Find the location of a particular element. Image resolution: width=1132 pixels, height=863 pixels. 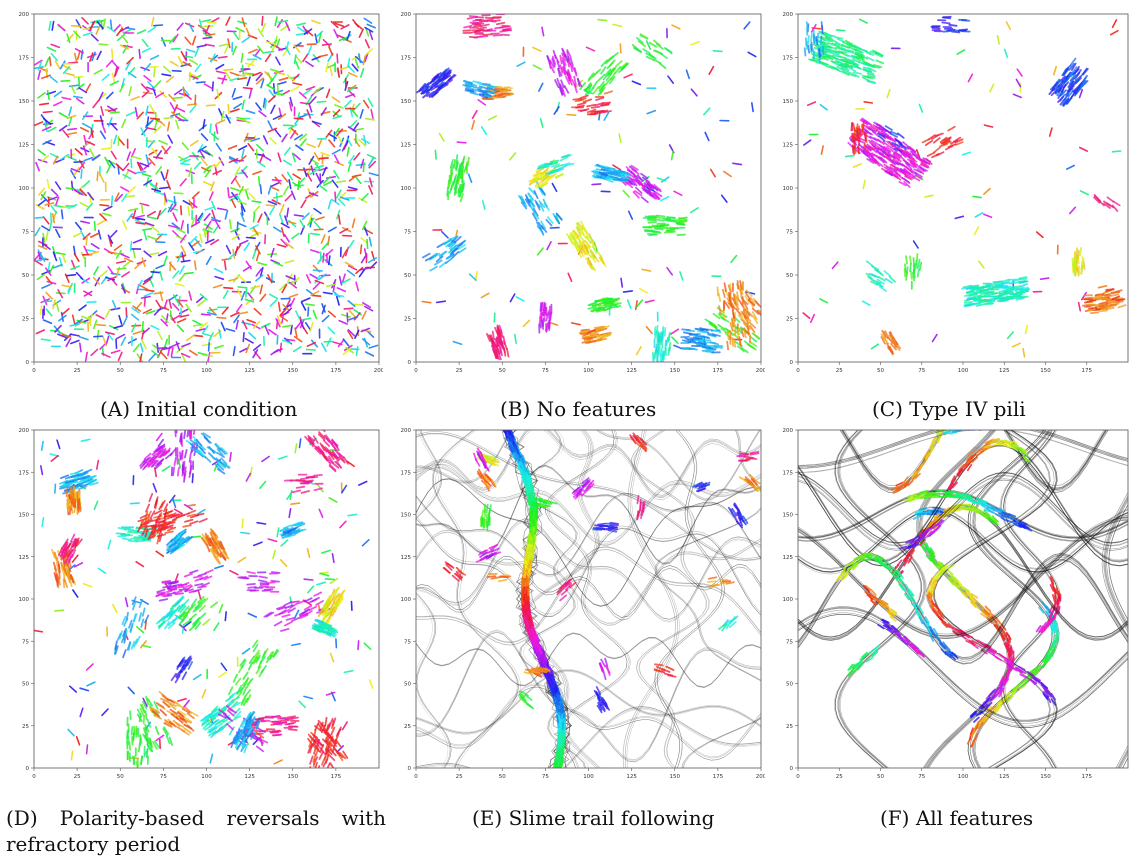

x-tick-label: 0 is located at coordinates (798, 371).